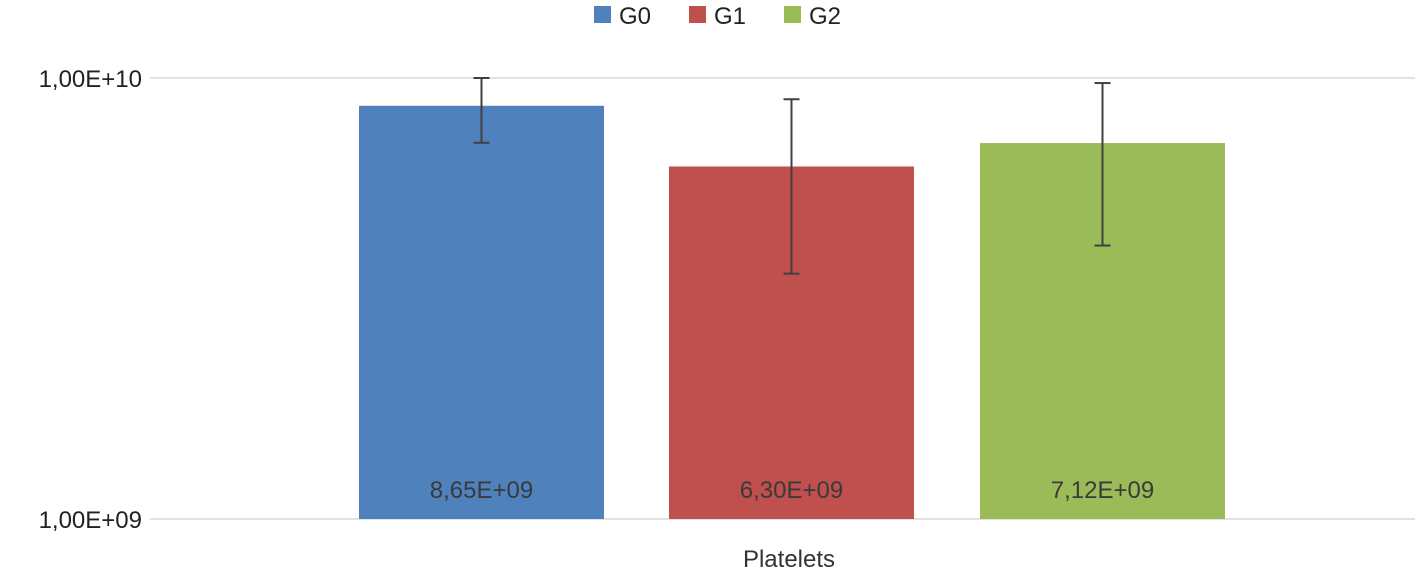  Describe the element at coordinates (481, 490) in the screenshot. I see `data-label-g0: 8,65E+09` at that location.